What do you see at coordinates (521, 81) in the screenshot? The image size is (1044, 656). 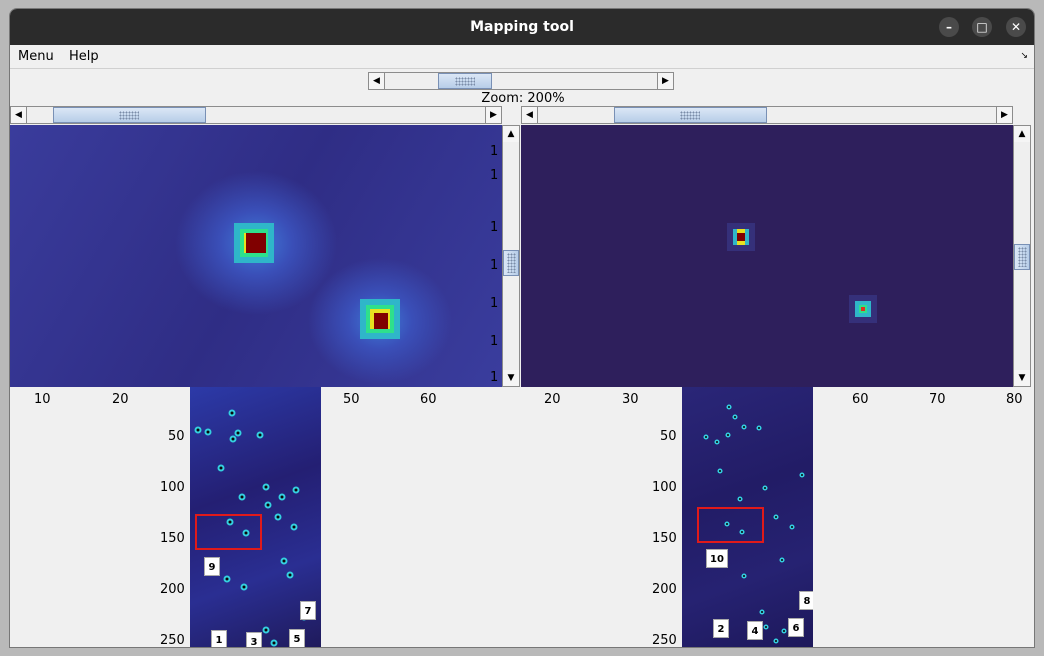 I see `zoom-scrollbar: ◀ ▶` at bounding box center [521, 81].